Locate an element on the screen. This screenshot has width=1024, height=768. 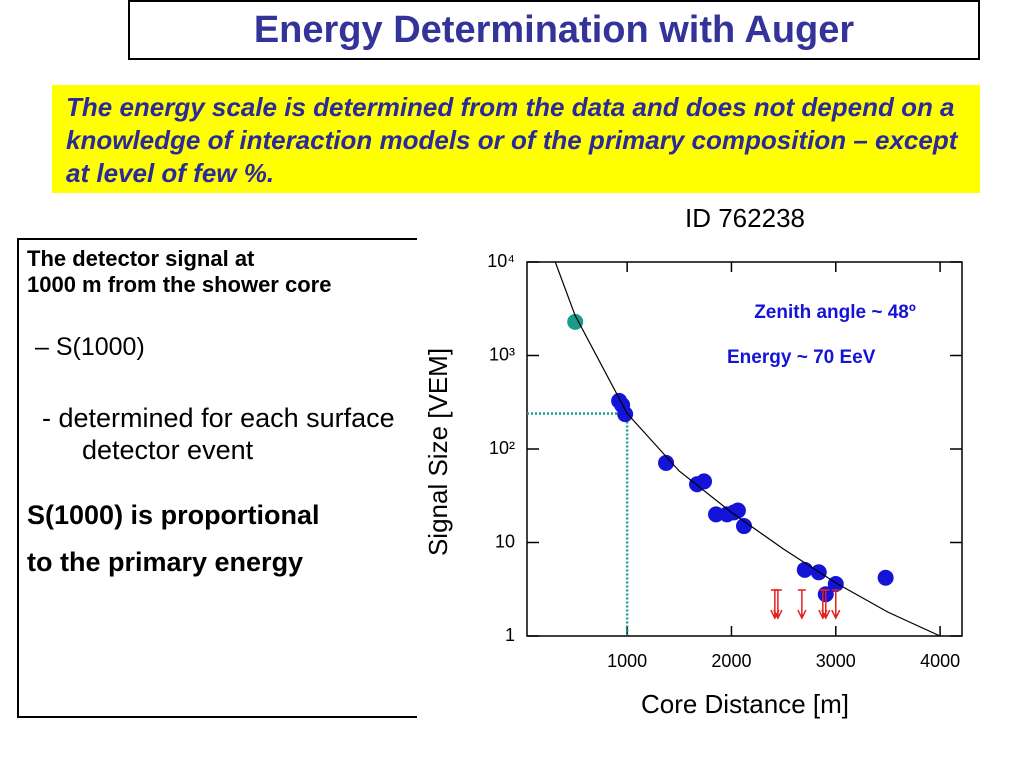
annotation: Zenith angle ~ 48º is located at coordinates (835, 312).